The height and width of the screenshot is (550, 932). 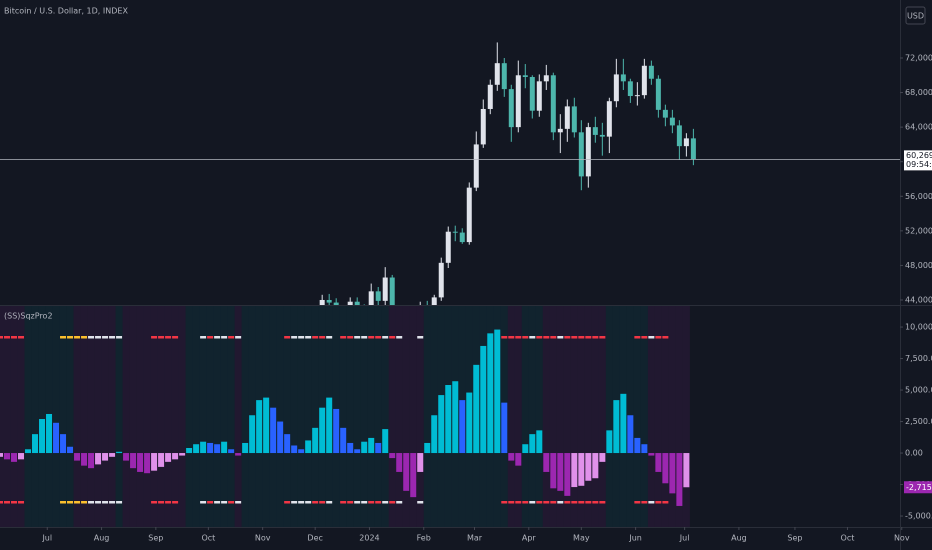 I want to click on x-tick-label: May, so click(x=581, y=538).